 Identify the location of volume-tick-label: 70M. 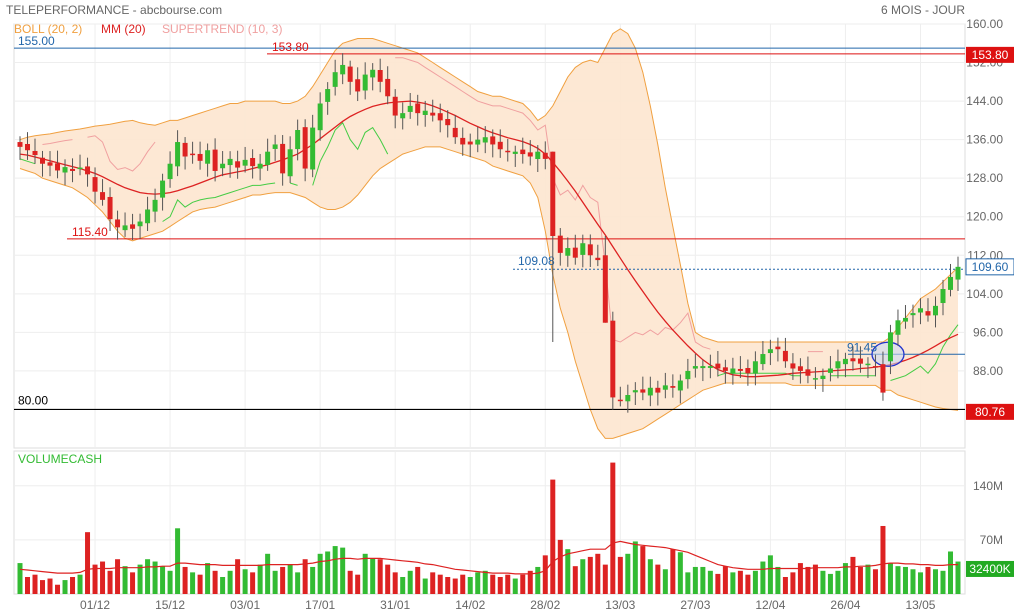
(991, 540).